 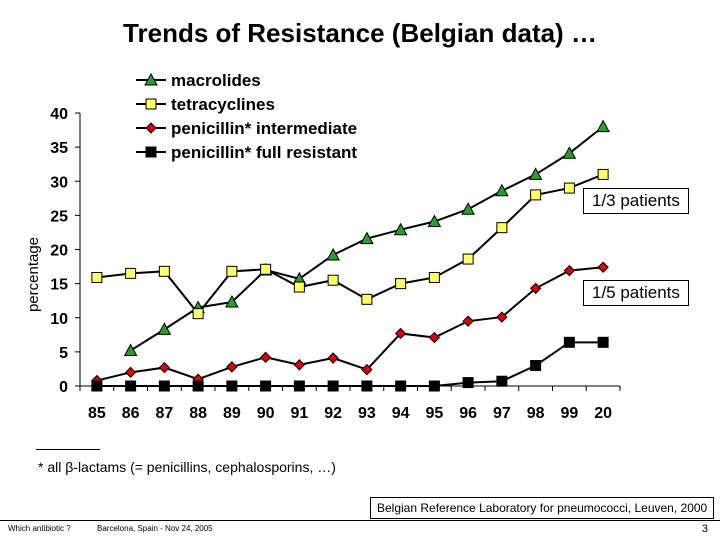 I want to click on y-tick-label: 20, so click(x=59, y=251).